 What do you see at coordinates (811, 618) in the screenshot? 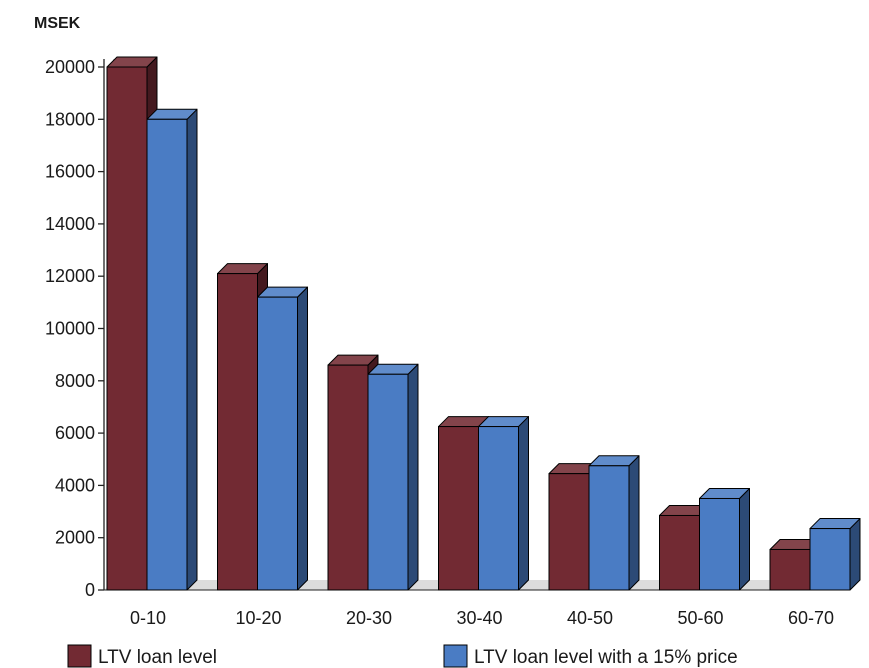
I see `x-tick-label: 60-70` at bounding box center [811, 618].